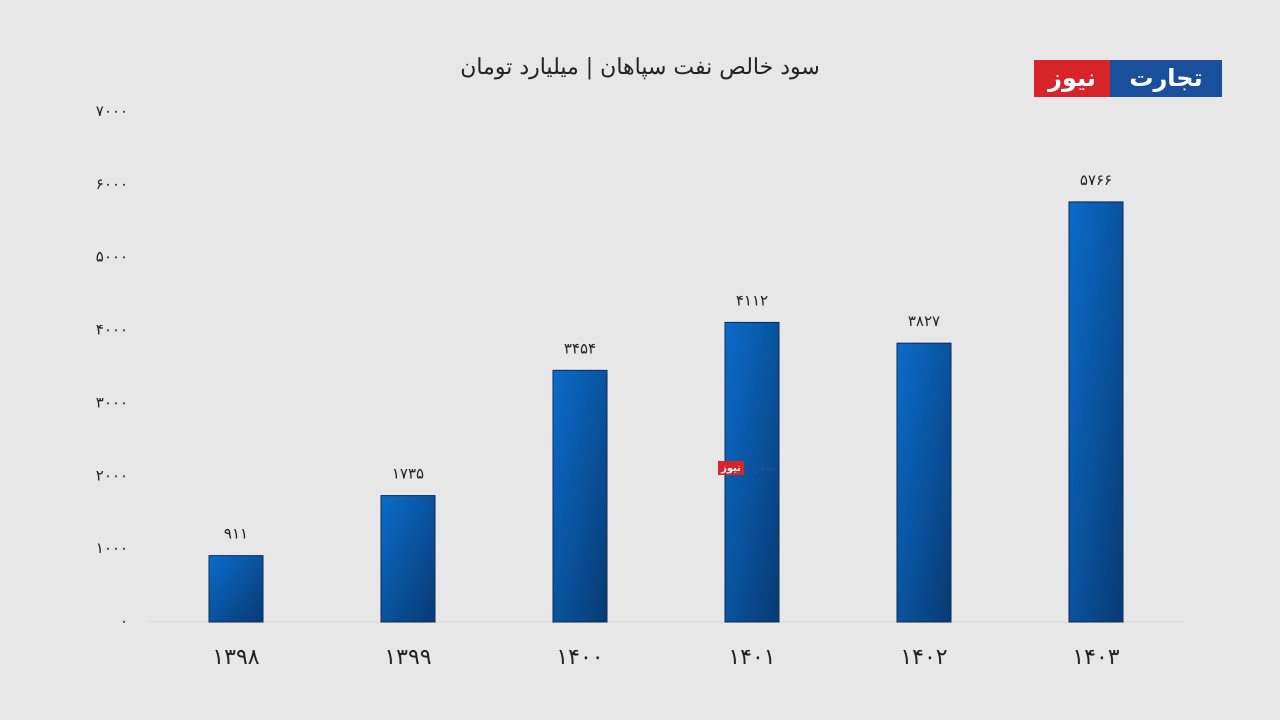  What do you see at coordinates (112, 475) in the screenshot?
I see `y-tick-label: ۲۰۰۰` at bounding box center [112, 475].